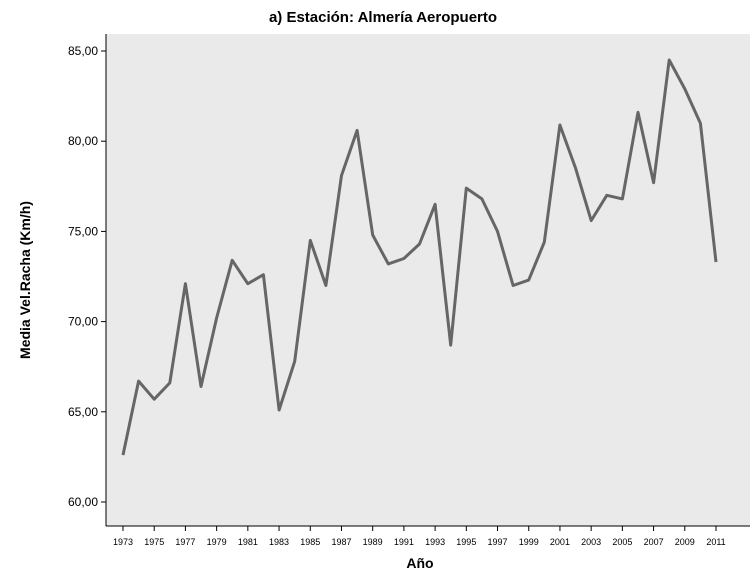 This screenshot has width=753, height=574. Describe the element at coordinates (685, 542) in the screenshot. I see `x-tick-label: 2009` at that location.